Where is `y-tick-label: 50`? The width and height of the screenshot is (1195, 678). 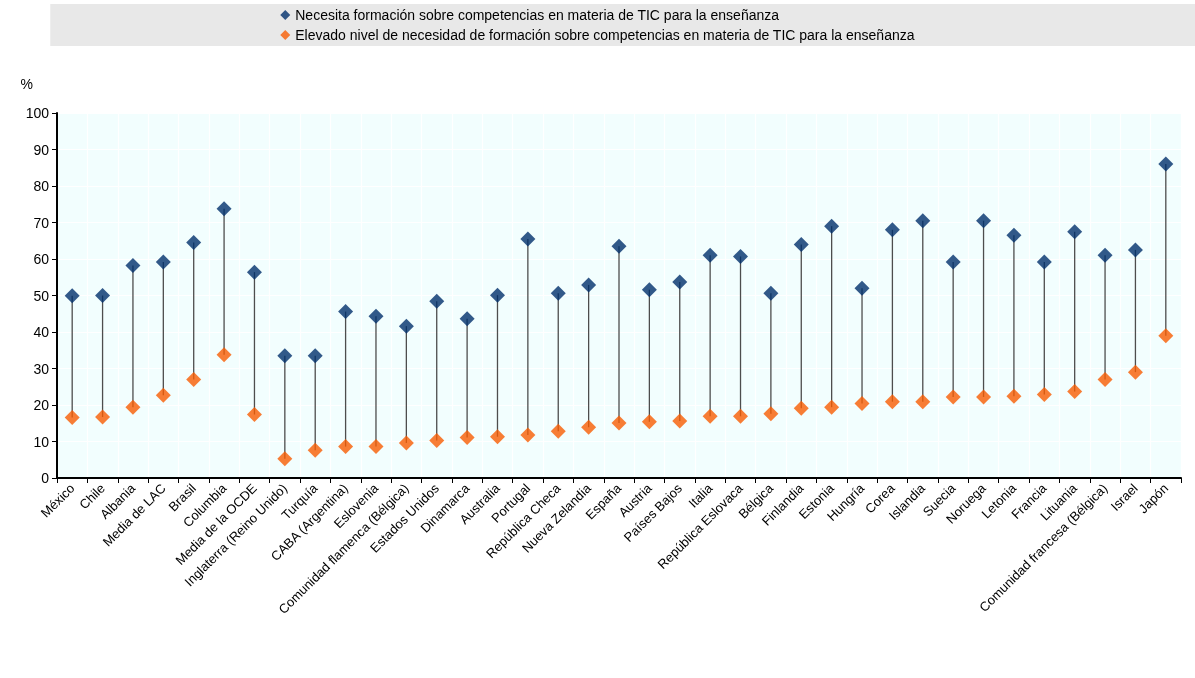
y-tick-label: 50 is located at coordinates (41, 295).